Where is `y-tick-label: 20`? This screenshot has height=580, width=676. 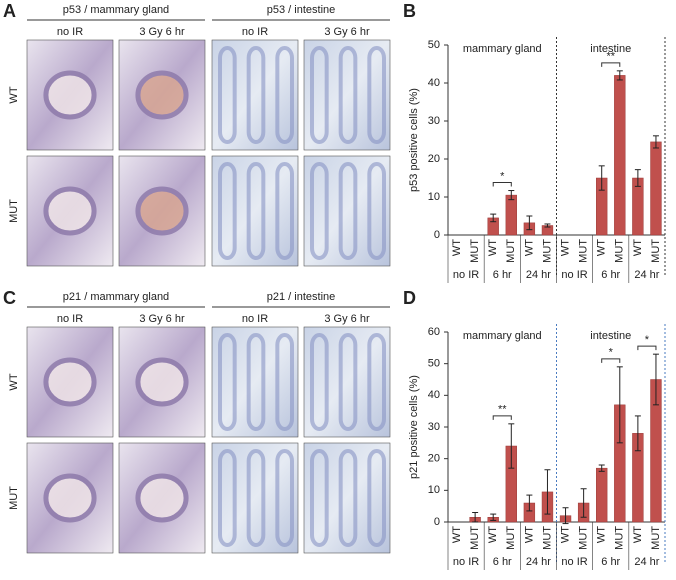
y-tick-label: 20 is located at coordinates (434, 159).